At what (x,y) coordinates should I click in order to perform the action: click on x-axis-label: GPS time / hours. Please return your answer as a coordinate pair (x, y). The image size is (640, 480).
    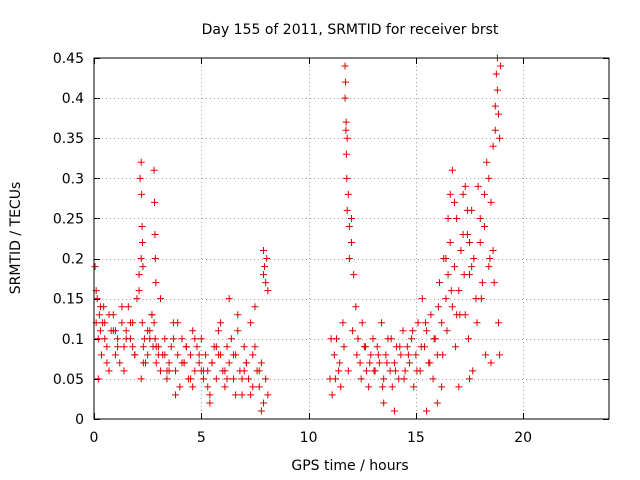
    Looking at the image, I should click on (349, 466).